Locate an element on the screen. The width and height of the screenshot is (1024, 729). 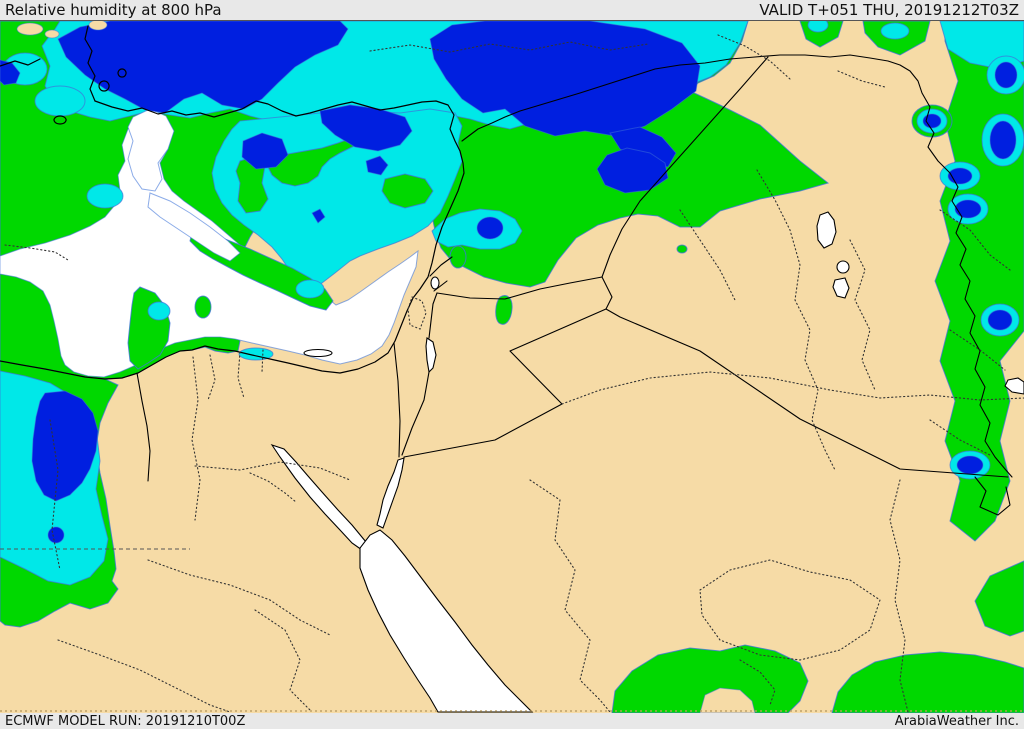
lake-tharthar is located at coordinates (826, 230).